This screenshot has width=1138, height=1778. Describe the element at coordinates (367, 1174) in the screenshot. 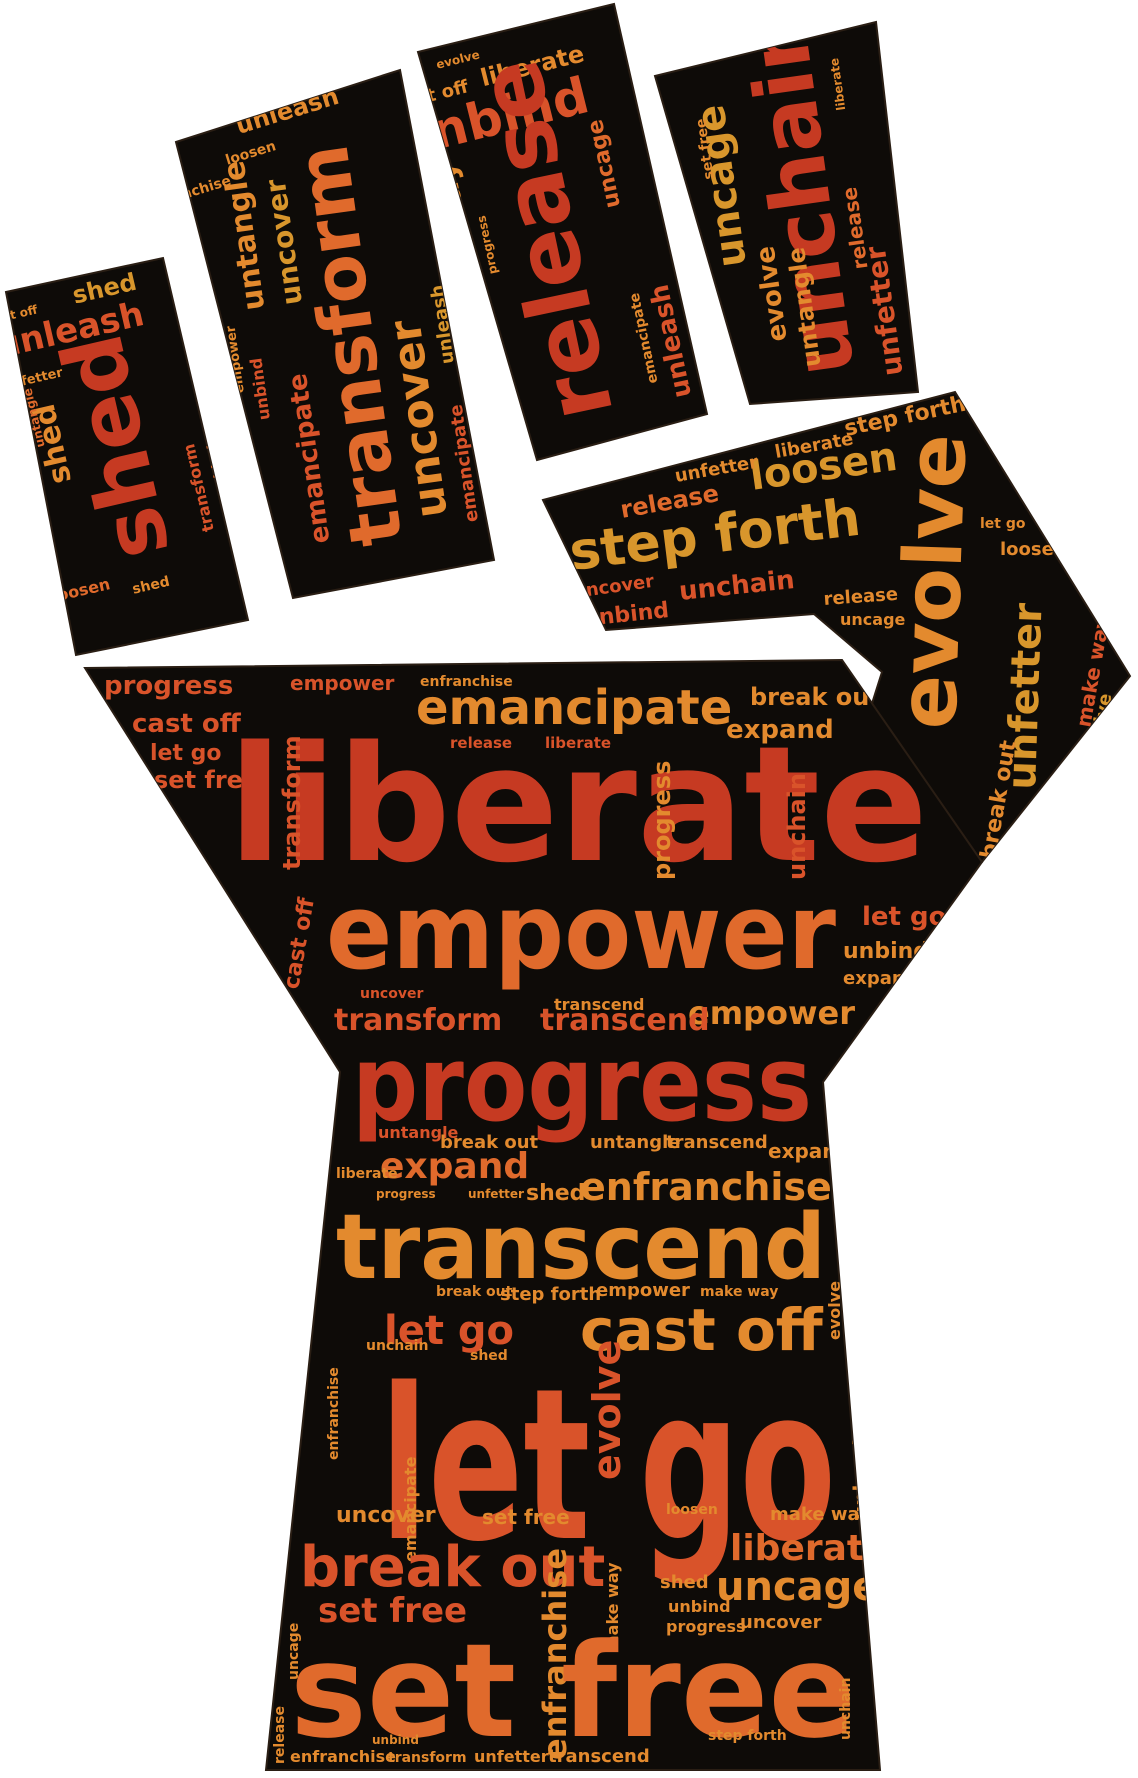

I see `word-liberate-palm-3: liberate` at that location.